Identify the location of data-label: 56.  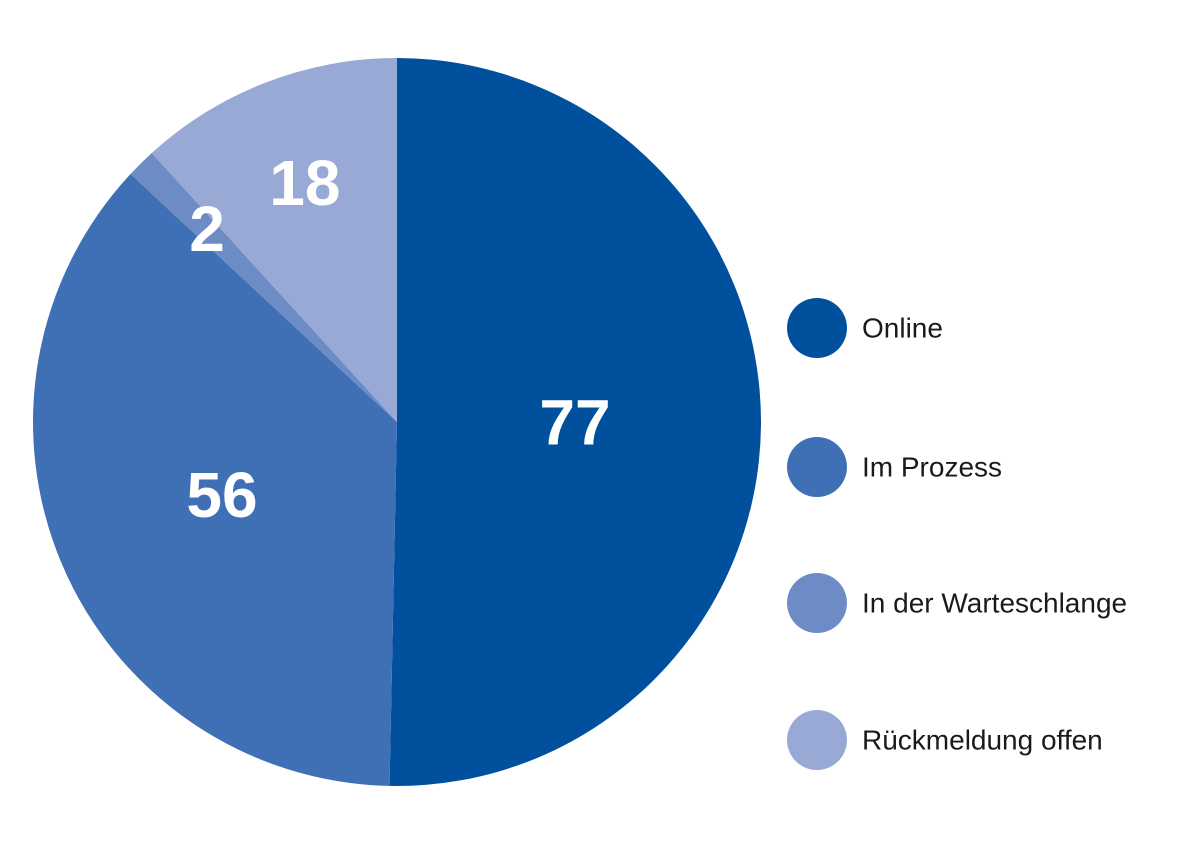
(221, 495).